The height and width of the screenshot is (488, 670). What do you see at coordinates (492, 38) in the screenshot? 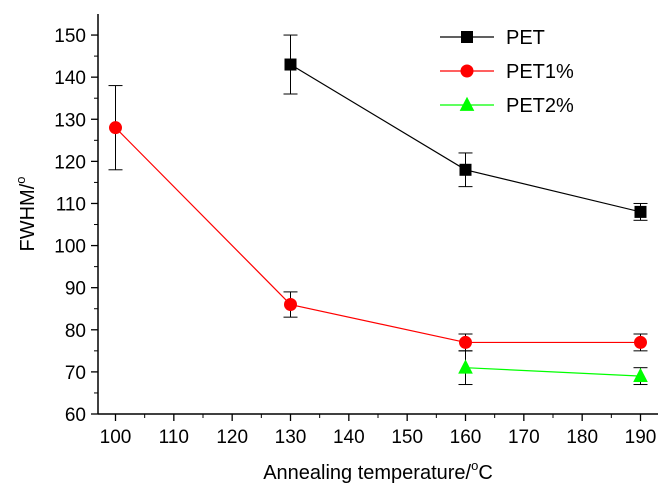
I see `legend-item: PET` at bounding box center [492, 38].